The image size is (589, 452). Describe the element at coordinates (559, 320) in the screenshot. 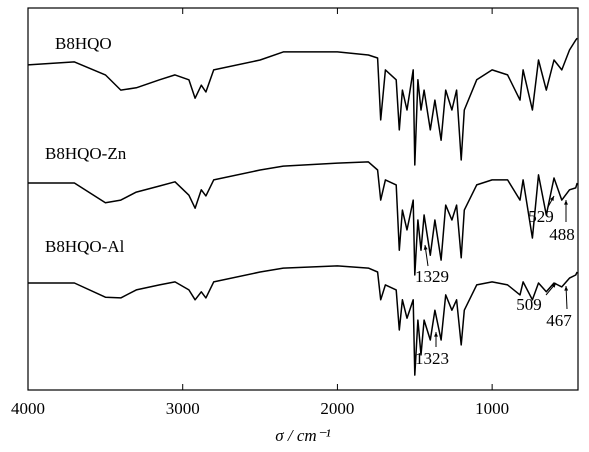

I see `annotation: 467` at that location.